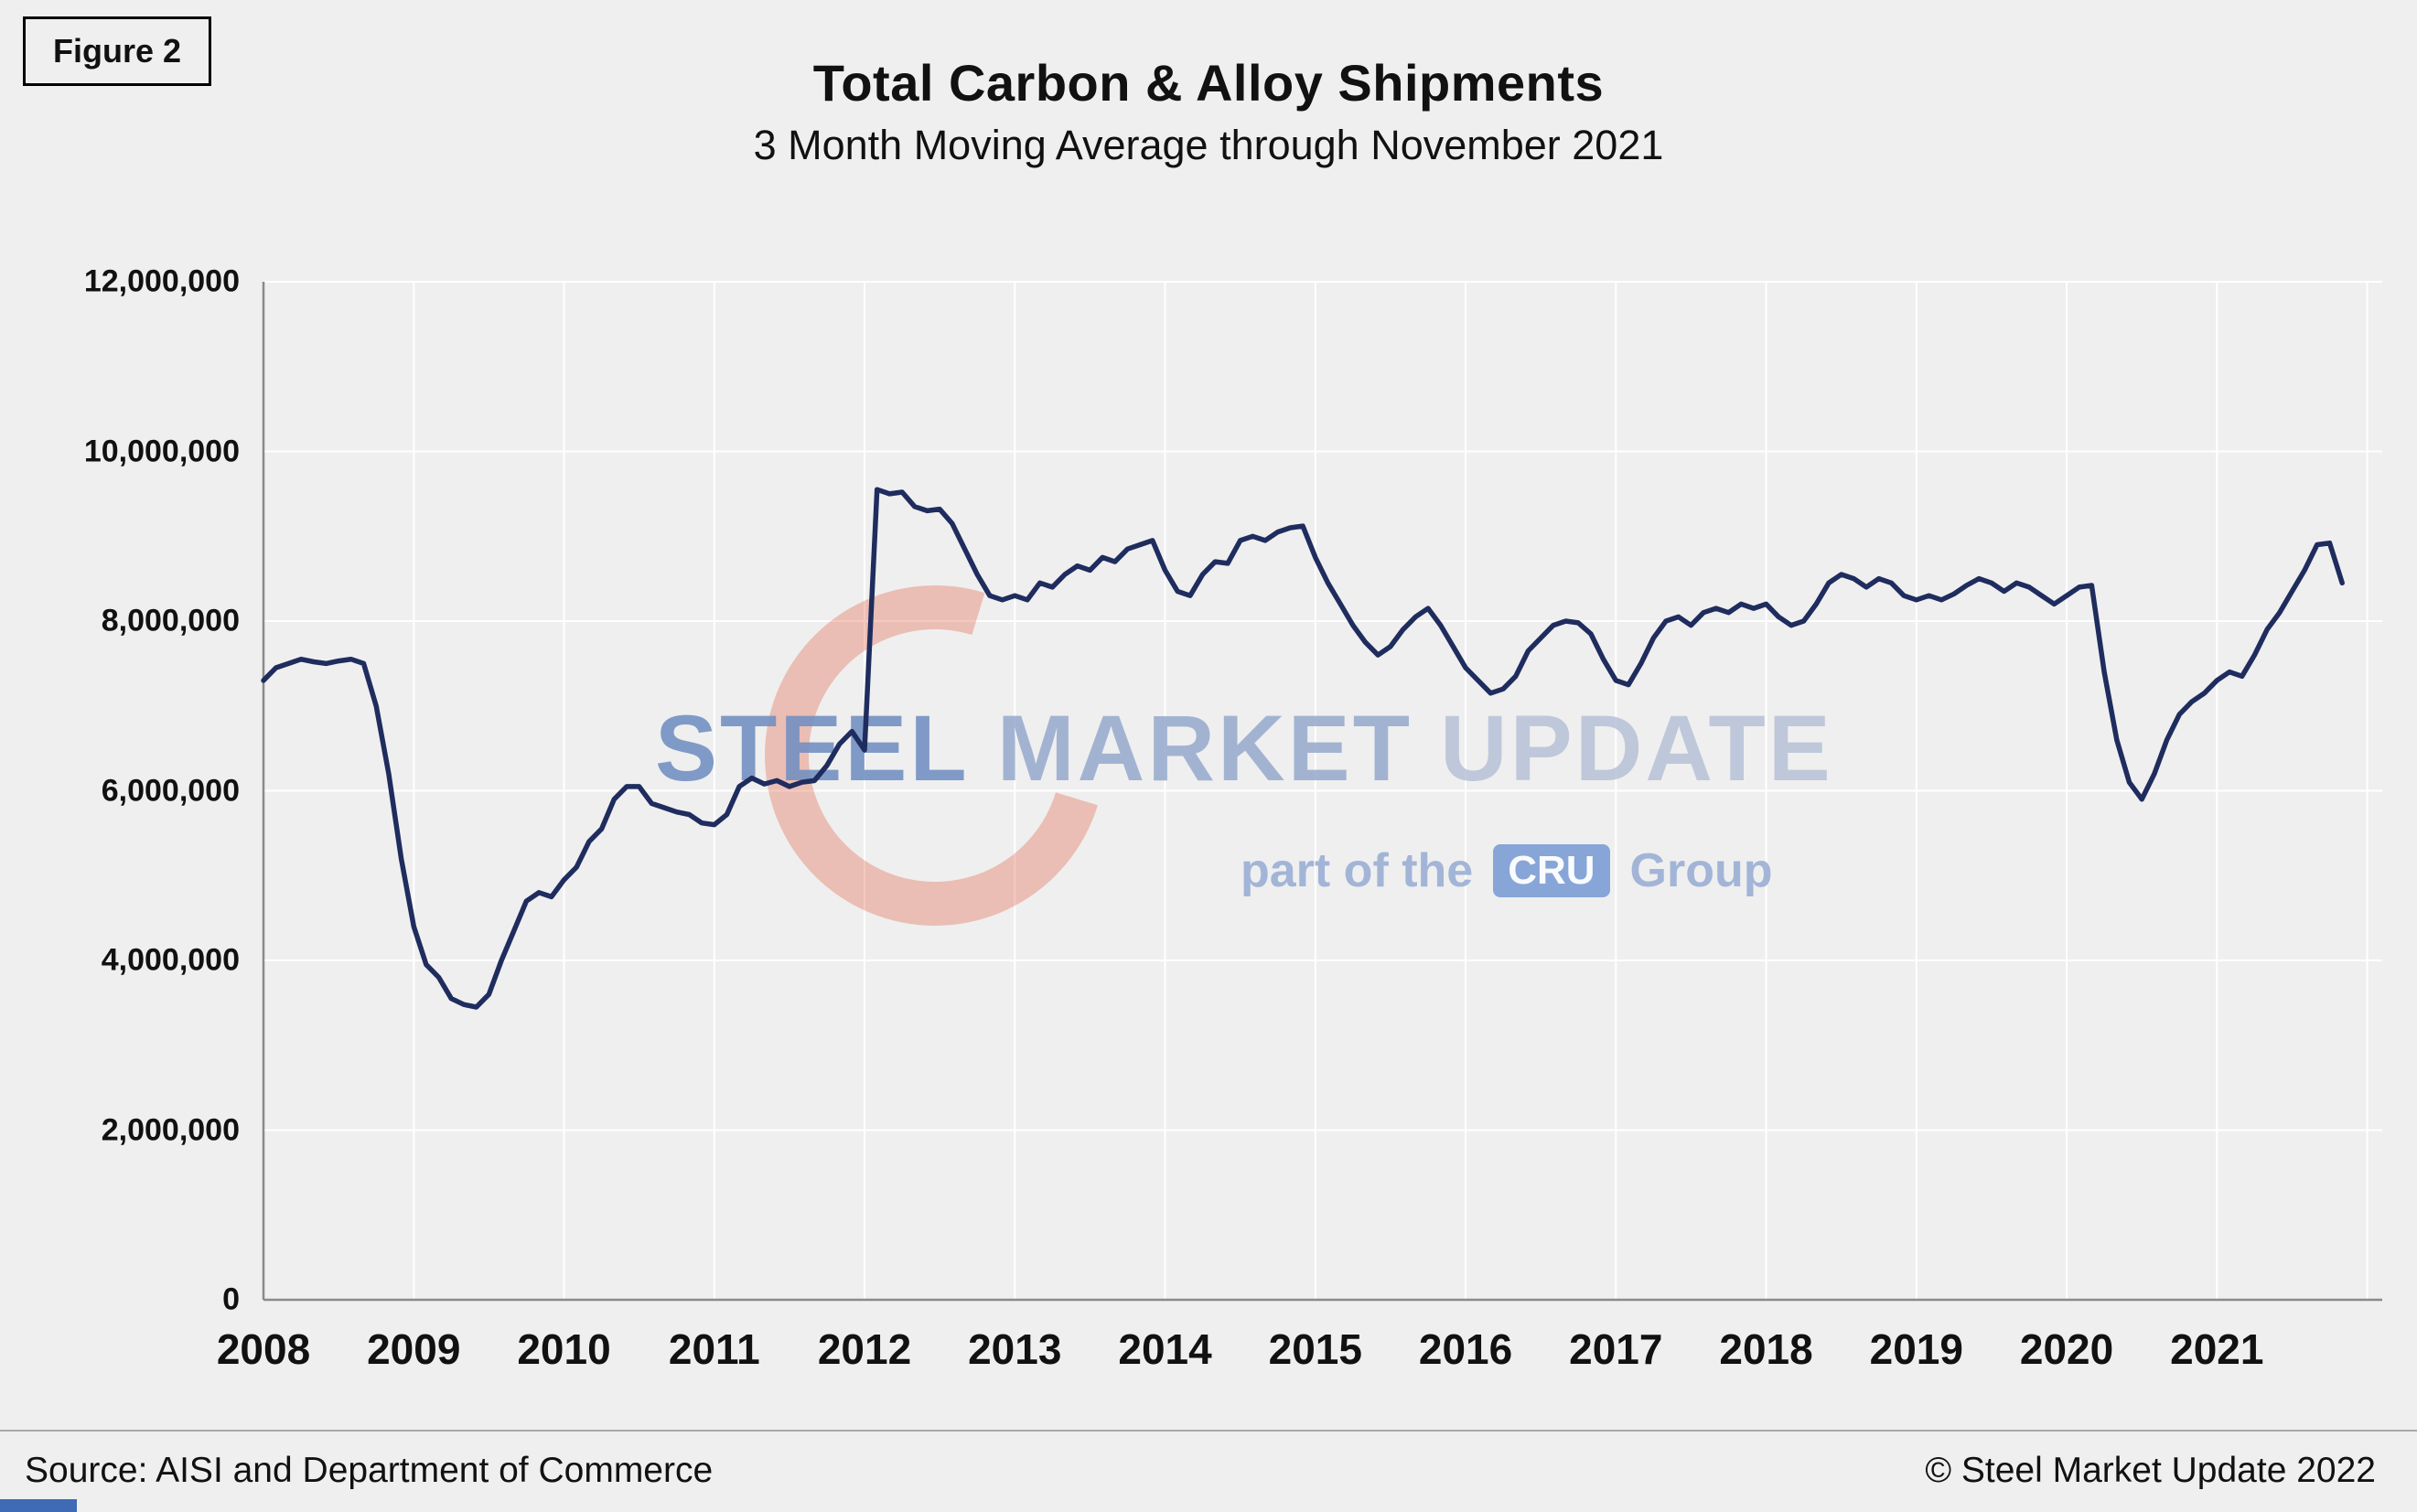  What do you see at coordinates (1766, 1349) in the screenshot?
I see `x-tick-label: 2018` at bounding box center [1766, 1349].